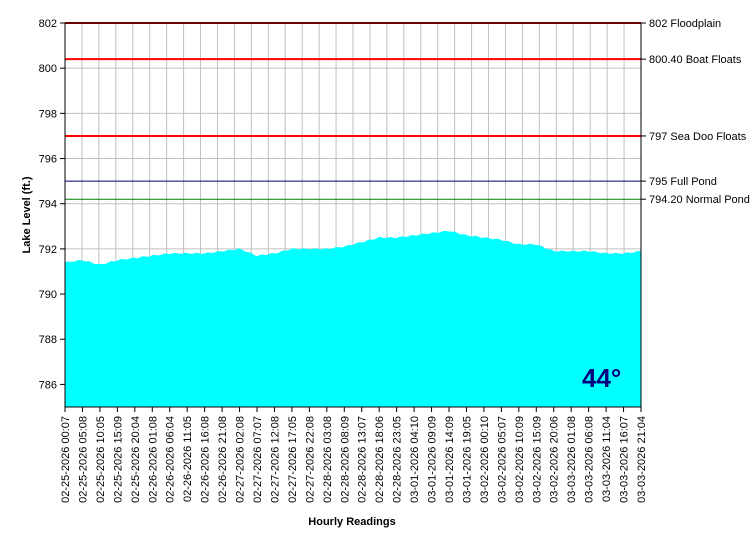 The image size is (750, 550). What do you see at coordinates (467, 459) in the screenshot?
I see `x-tick-label: 03-01-2026 19:05` at bounding box center [467, 459].